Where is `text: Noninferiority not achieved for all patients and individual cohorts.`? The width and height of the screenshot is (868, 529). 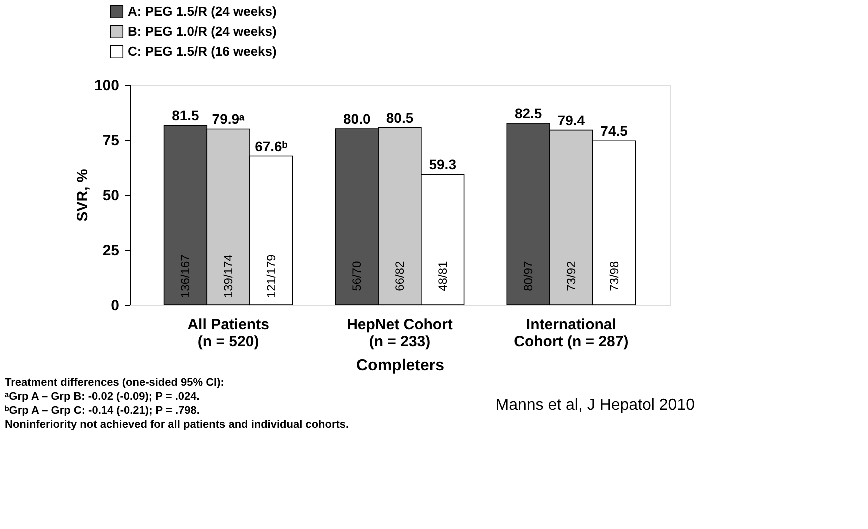
text: Noninferiority not achieved for all patients and individual cohorts. is located at coordinates (177, 425).